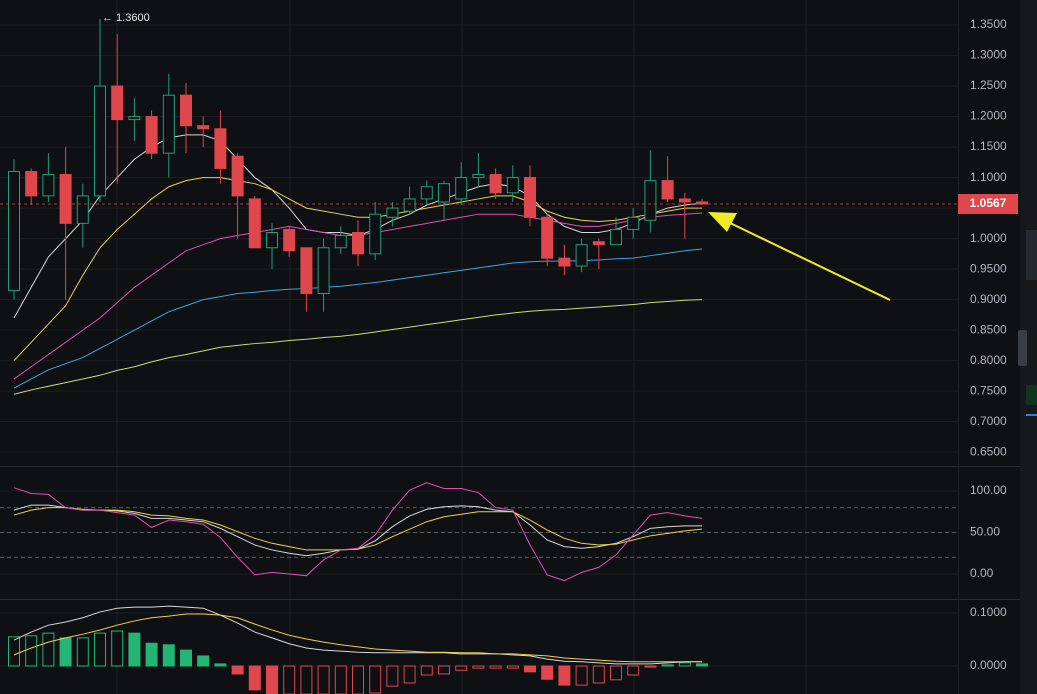 This screenshot has width=1037, height=694. Describe the element at coordinates (988, 612) in the screenshot. I see `y-tick-label: 0.1000` at that location.